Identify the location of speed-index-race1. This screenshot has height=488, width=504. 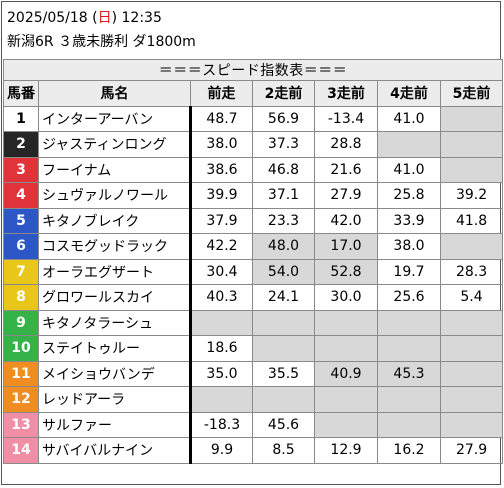
(221, 322).